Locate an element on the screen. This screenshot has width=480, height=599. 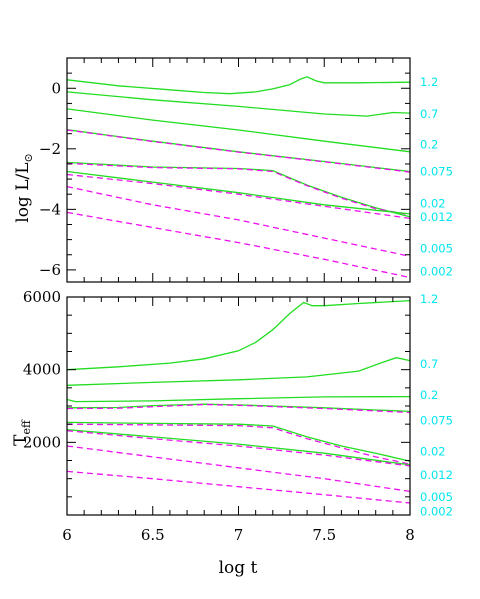
x-axis-title: log t is located at coordinates (238, 568).